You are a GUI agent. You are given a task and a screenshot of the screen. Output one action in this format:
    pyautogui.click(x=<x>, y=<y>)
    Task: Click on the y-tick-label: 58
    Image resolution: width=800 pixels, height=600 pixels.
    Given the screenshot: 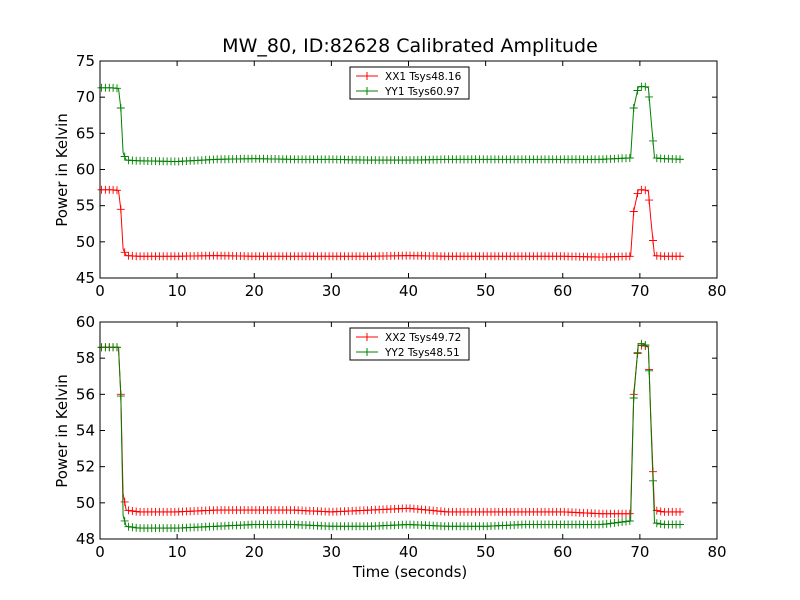 What is the action you would take?
    pyautogui.click(x=85, y=358)
    